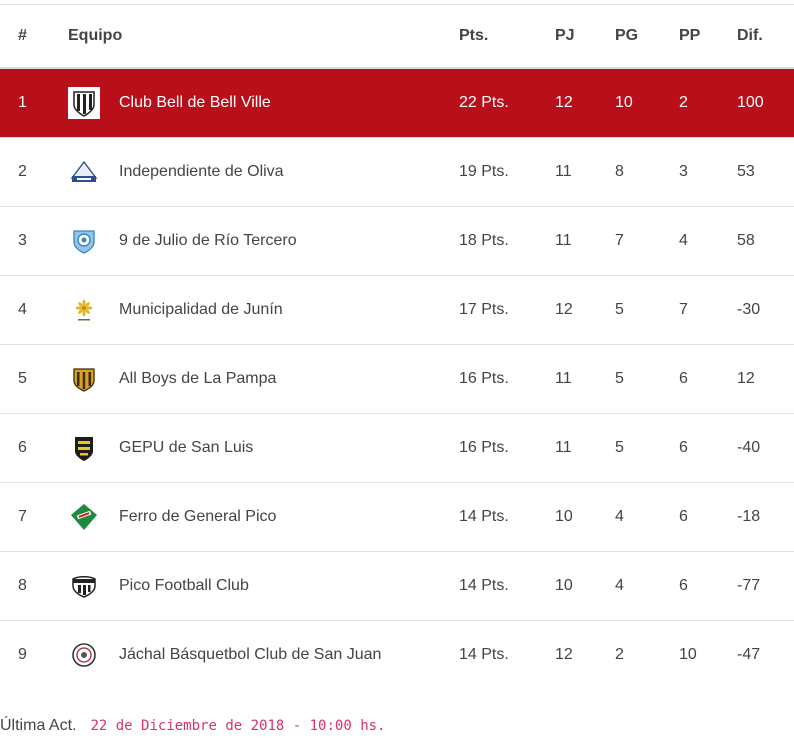  I want to click on row-diff: -40, so click(749, 447).